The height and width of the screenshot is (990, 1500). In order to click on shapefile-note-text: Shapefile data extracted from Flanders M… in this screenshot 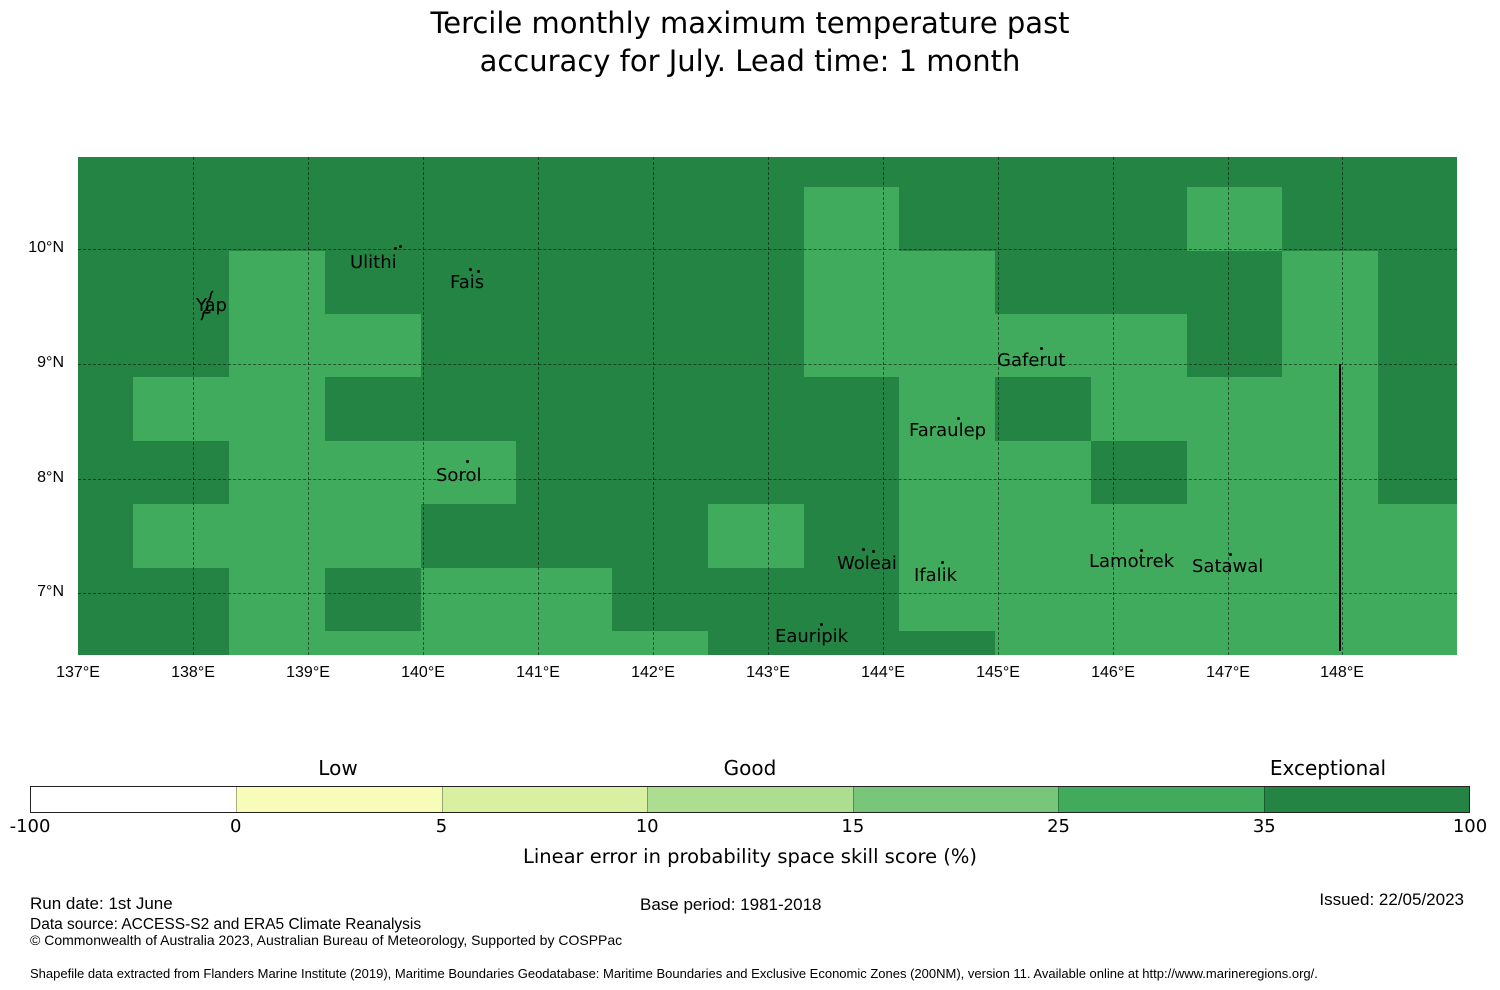, I will do `click(674, 973)`.